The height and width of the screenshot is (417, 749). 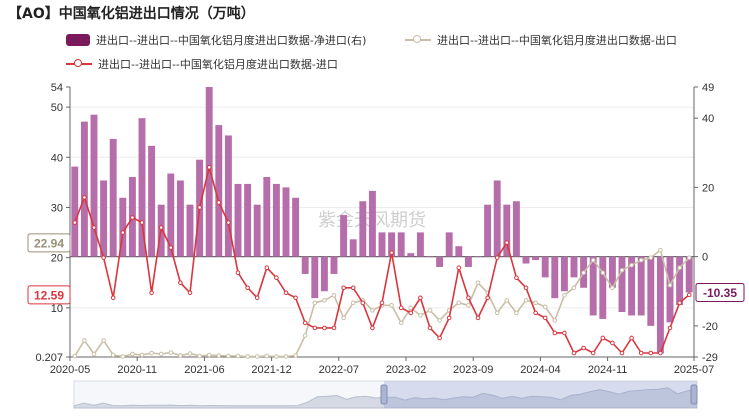 I want to click on data-zoom-slider, so click(x=385, y=394).